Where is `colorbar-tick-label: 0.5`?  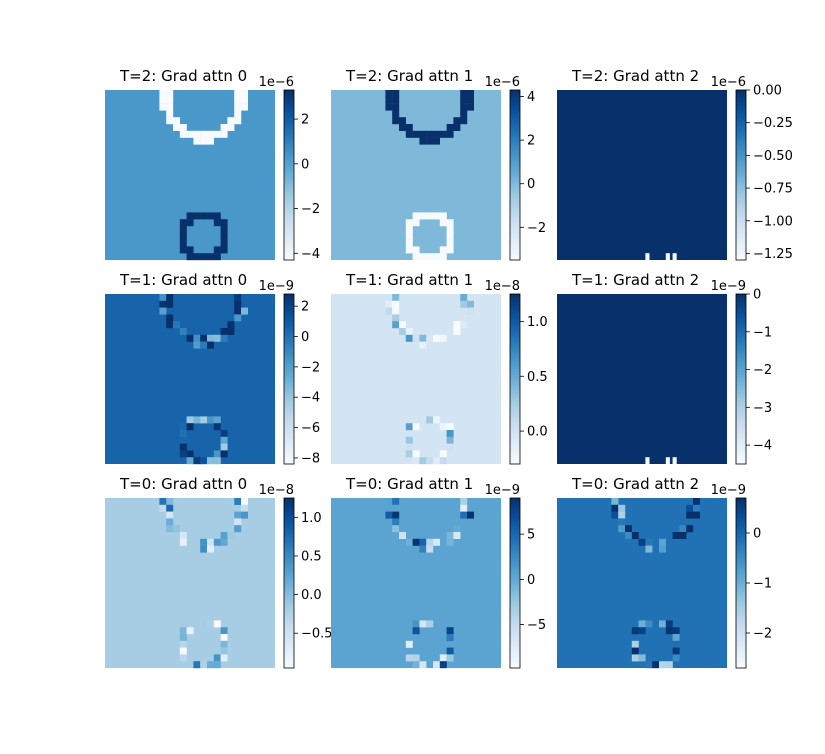
colorbar-tick-label: 0.5 is located at coordinates (537, 377).